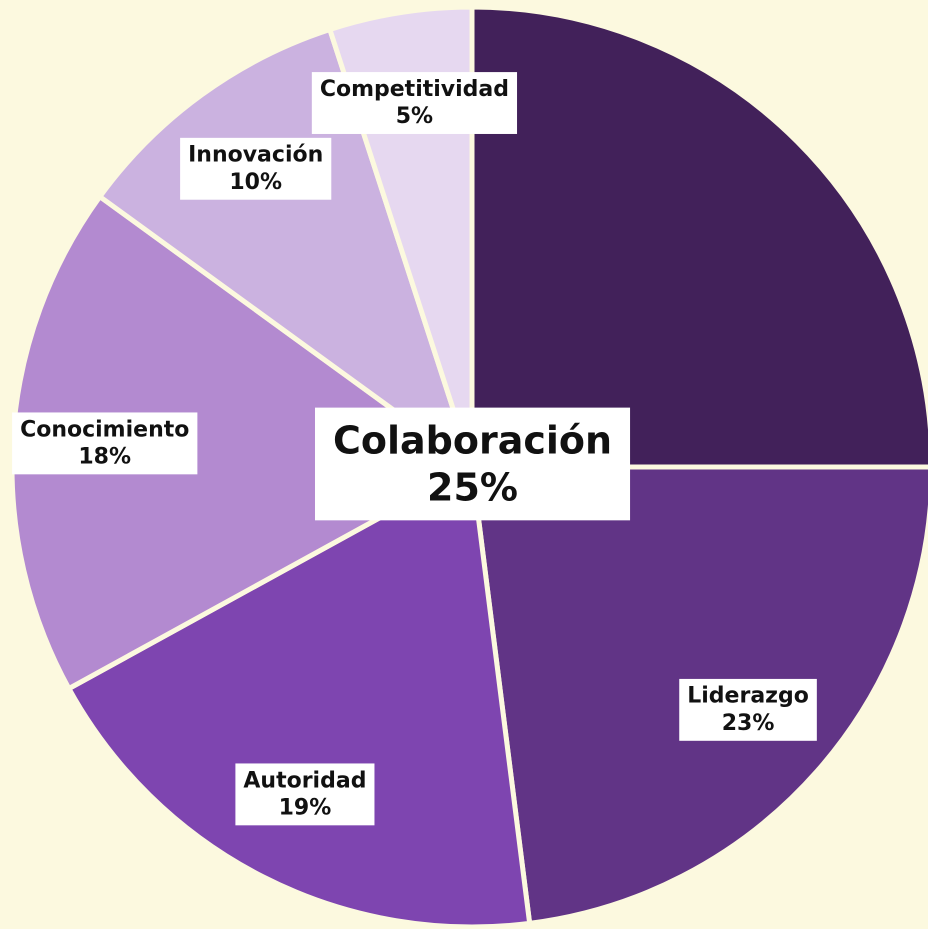 The image size is (928, 929). Describe the element at coordinates (304, 780) in the screenshot. I see `category-label: Autoridad` at that location.